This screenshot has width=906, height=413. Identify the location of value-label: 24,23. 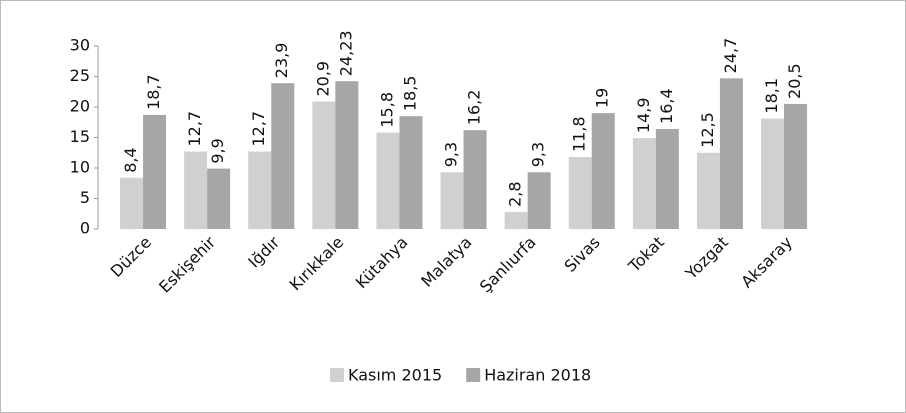
(345, 53).